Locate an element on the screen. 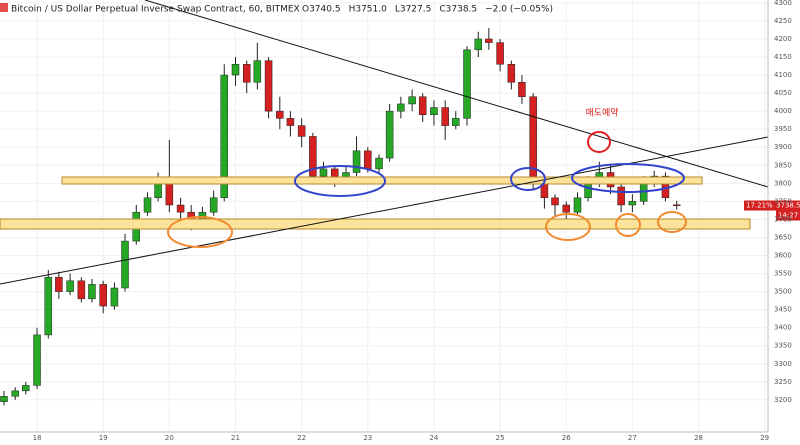 The image size is (800, 445). y-tick-label: 4300 is located at coordinates (783, 3).